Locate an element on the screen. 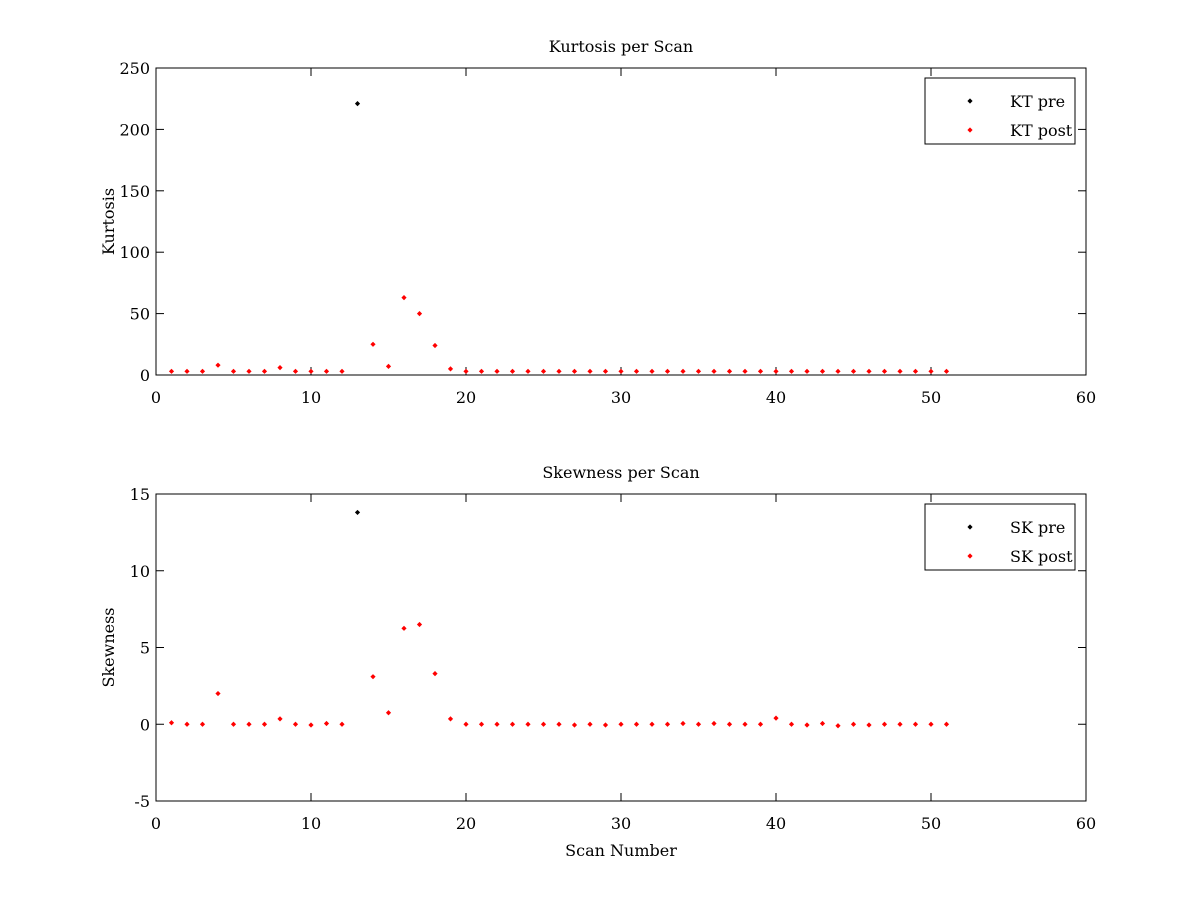 This screenshot has height=900, width=1200. chart-0-xtick-label: 10 is located at coordinates (311, 397).